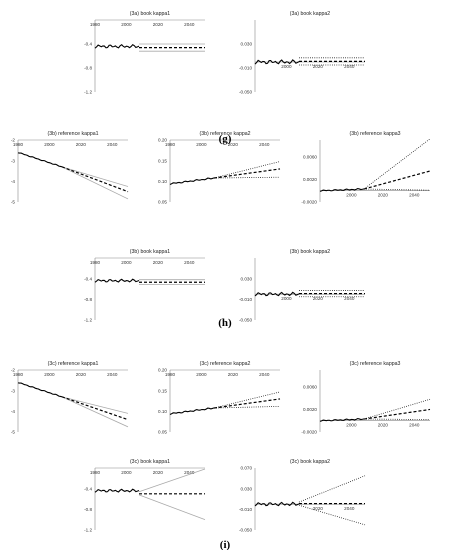 Image resolution: width=451 pixels, height=550 pixels. I want to click on chart-title: (3c) book kappa1, so click(150, 462).